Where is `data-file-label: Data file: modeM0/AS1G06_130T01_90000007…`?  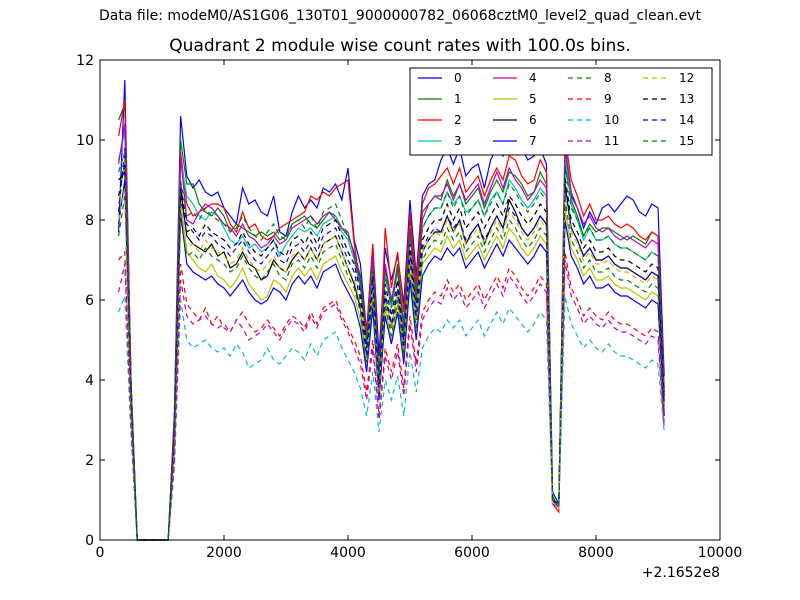 data-file-label: Data file: modeM0/AS1G06_130T01_90000007… is located at coordinates (400, 16).